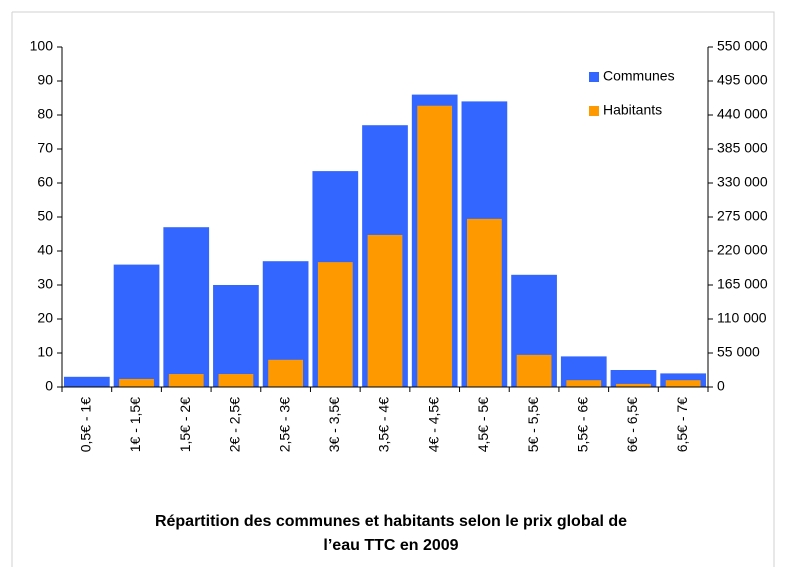  I want to click on y2-tick-label: 0, so click(721, 386).